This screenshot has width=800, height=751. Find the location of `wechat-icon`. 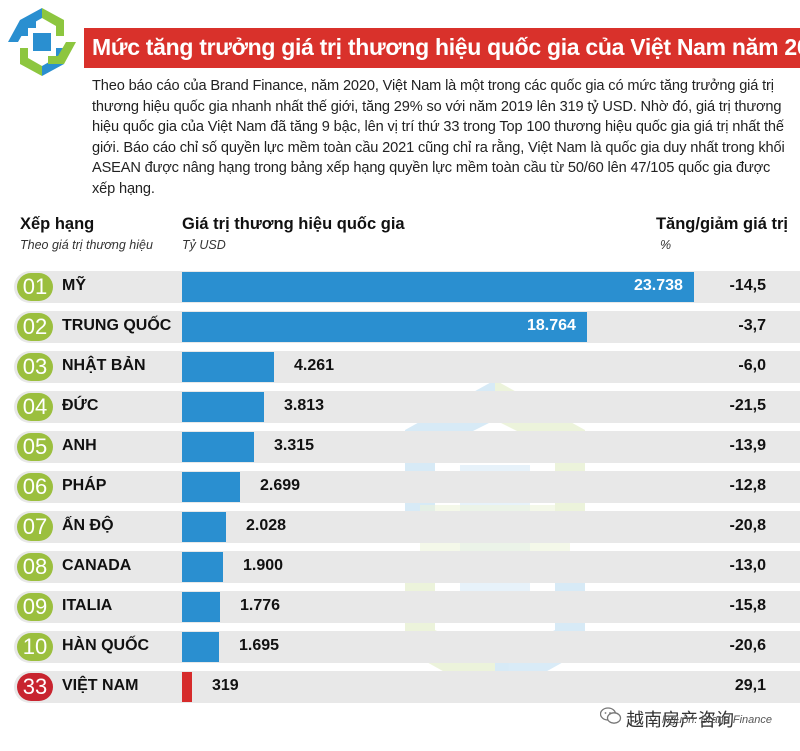

wechat-icon is located at coordinates (611, 715).